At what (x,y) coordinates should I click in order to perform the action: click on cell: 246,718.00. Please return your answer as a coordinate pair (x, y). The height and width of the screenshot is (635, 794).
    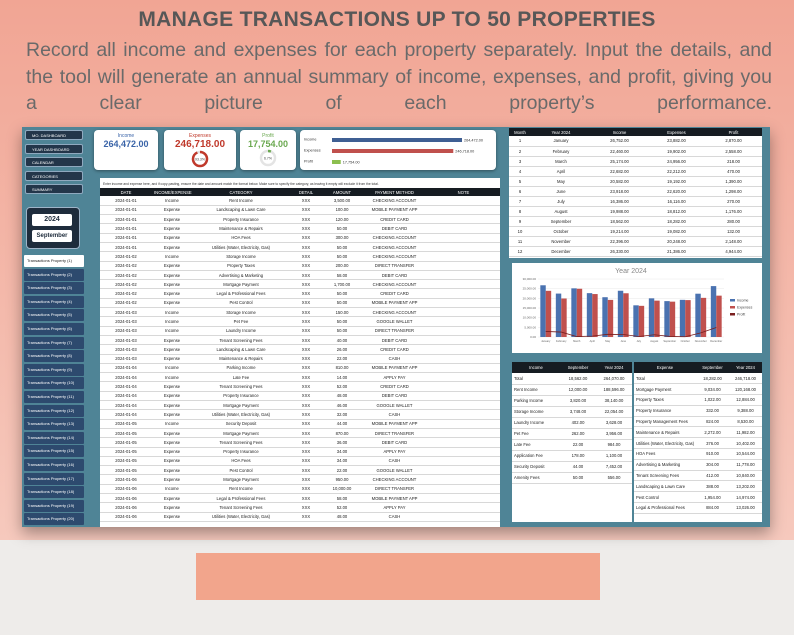
    Looking at the image, I should click on (745, 379).